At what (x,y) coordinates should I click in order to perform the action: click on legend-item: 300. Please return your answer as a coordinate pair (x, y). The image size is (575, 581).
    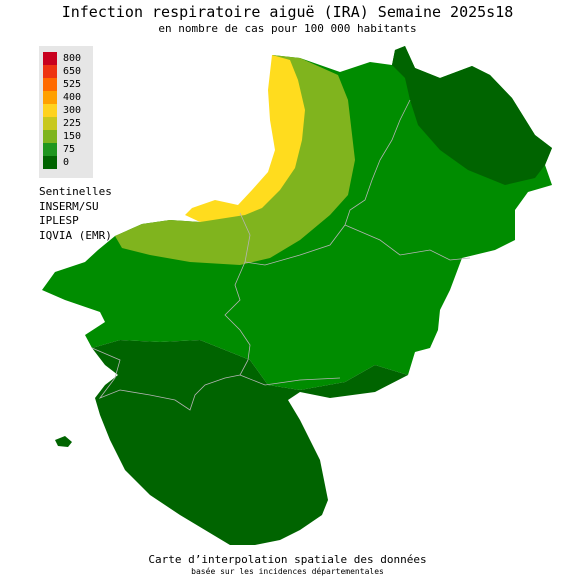
    Looking at the image, I should click on (67, 110).